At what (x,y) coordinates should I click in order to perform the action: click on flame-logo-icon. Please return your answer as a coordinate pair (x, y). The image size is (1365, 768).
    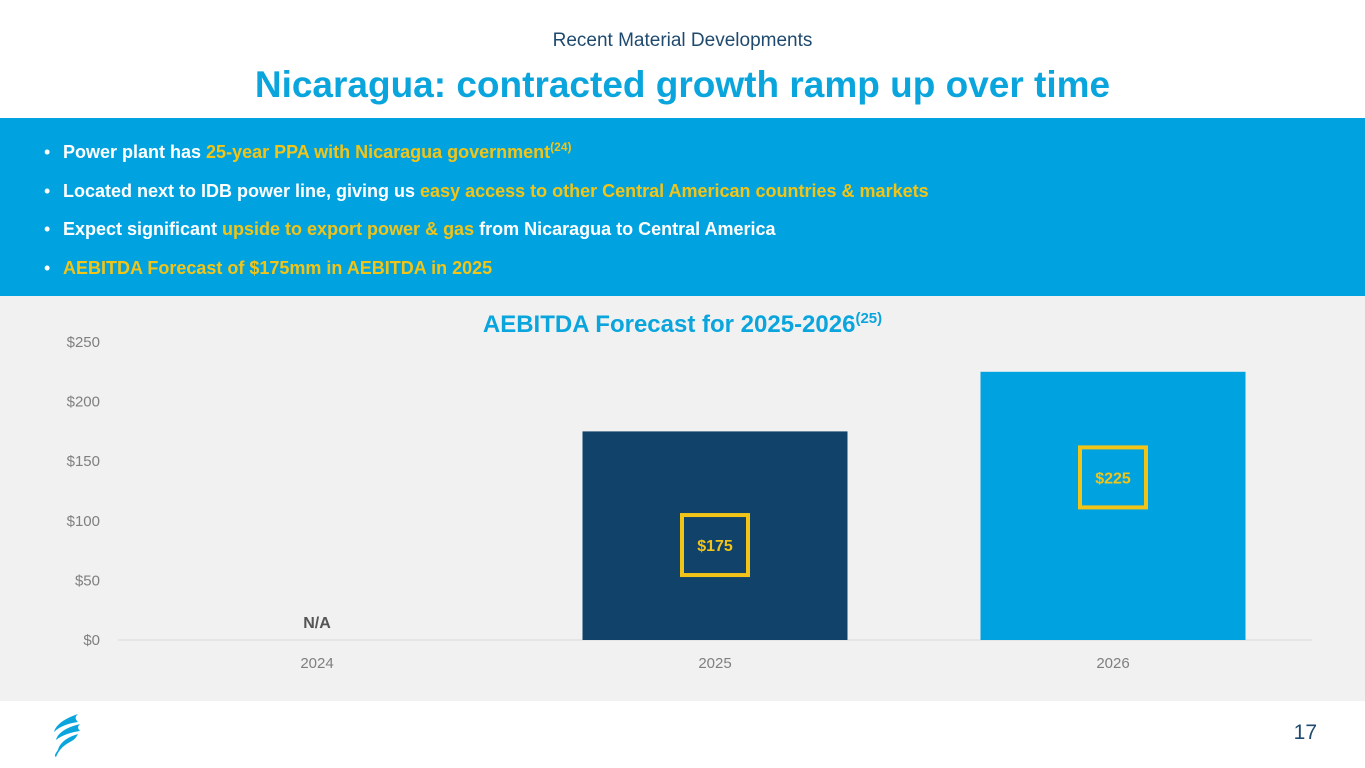
    Looking at the image, I should click on (67, 735).